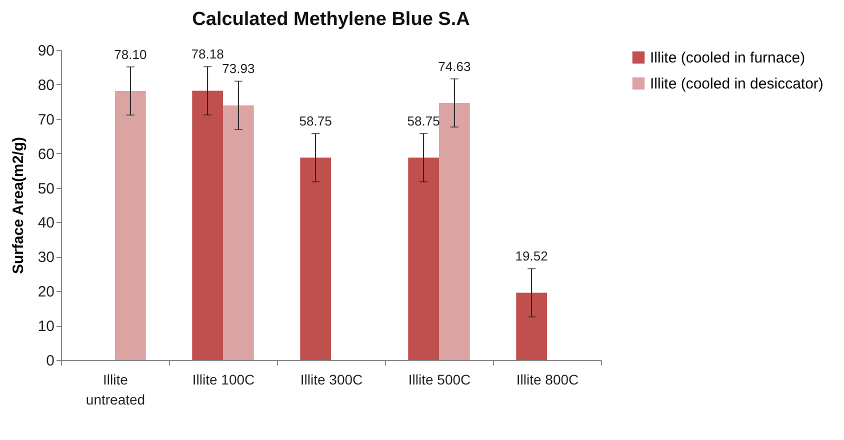  What do you see at coordinates (46, 327) in the screenshot?
I see `y-tick-label: 10` at bounding box center [46, 327].